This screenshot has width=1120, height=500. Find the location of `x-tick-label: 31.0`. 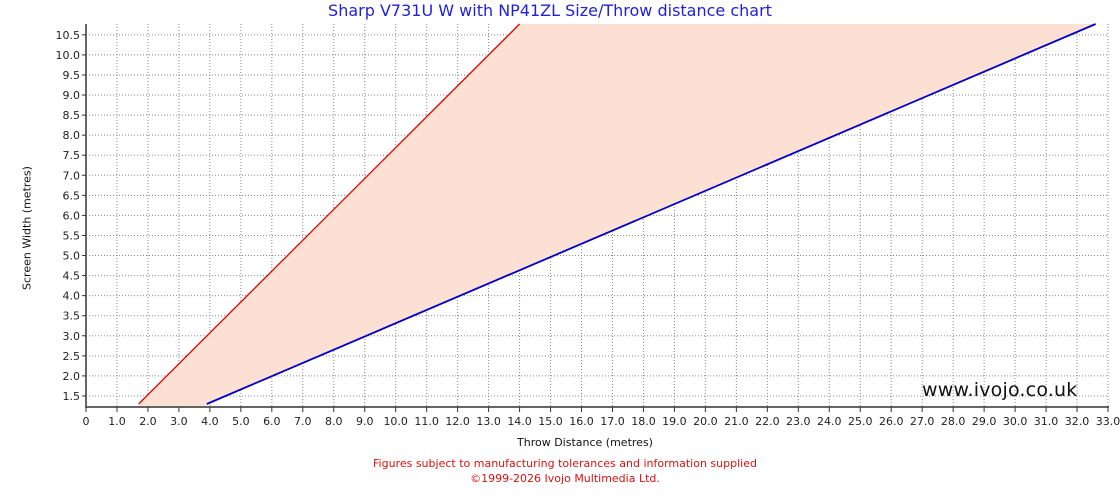

x-tick-label: 31.0 is located at coordinates (1046, 421).